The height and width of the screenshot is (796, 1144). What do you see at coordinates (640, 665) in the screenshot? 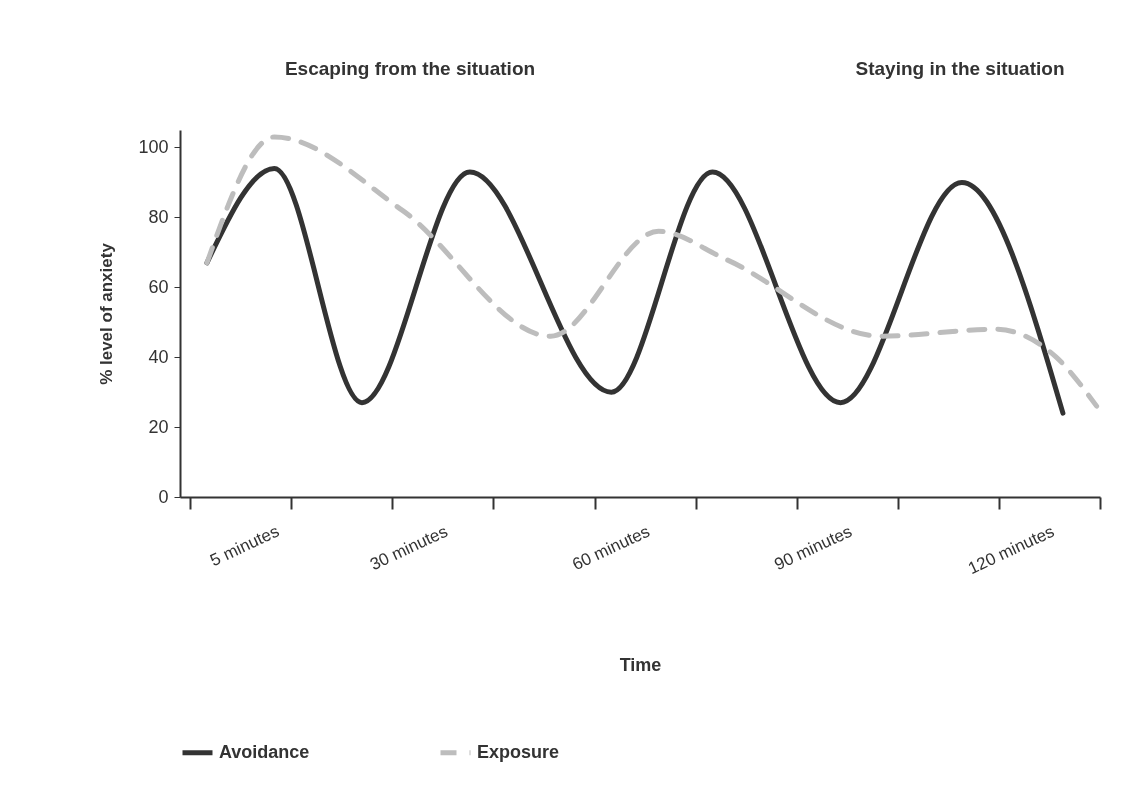
I see `x-axis-title: Time` at bounding box center [640, 665].